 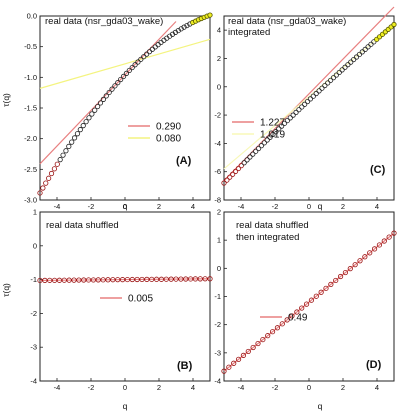 I want to click on panel-d-xtick-label: 4, so click(x=377, y=387).